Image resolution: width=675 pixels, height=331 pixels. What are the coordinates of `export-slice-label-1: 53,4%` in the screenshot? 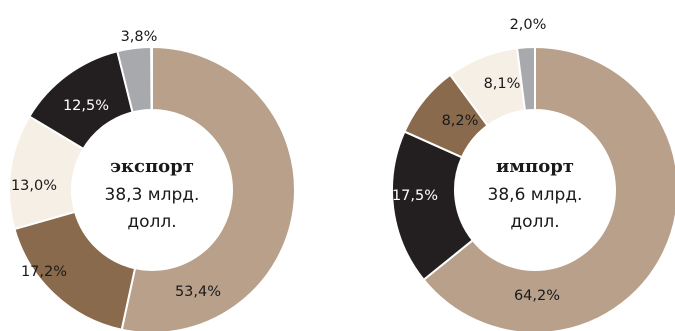 It's located at (198, 292).